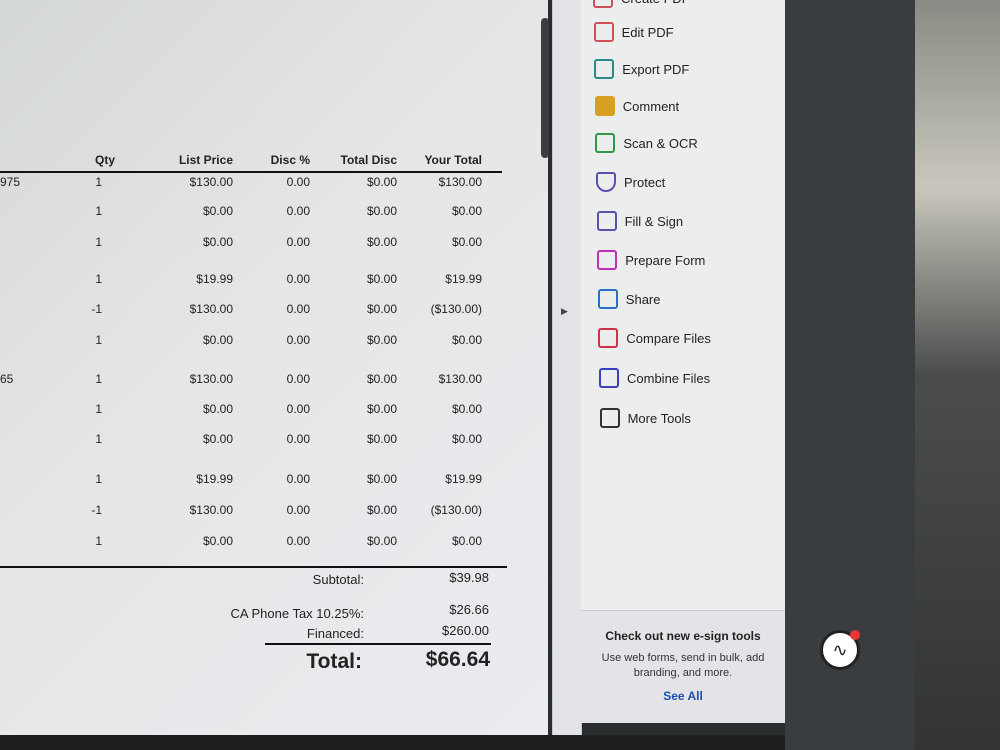 The width and height of the screenshot is (1000, 750). I want to click on scrollbar, so click(545, 88).